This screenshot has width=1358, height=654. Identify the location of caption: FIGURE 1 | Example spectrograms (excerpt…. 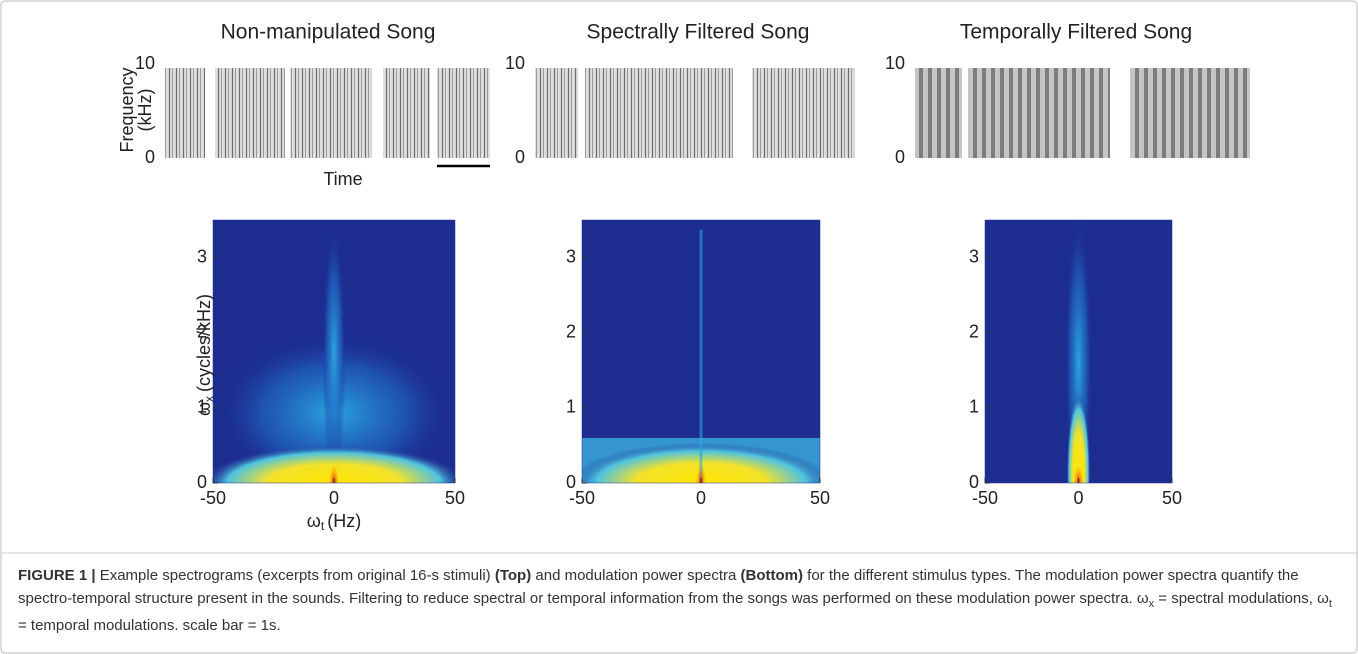
(678, 601).